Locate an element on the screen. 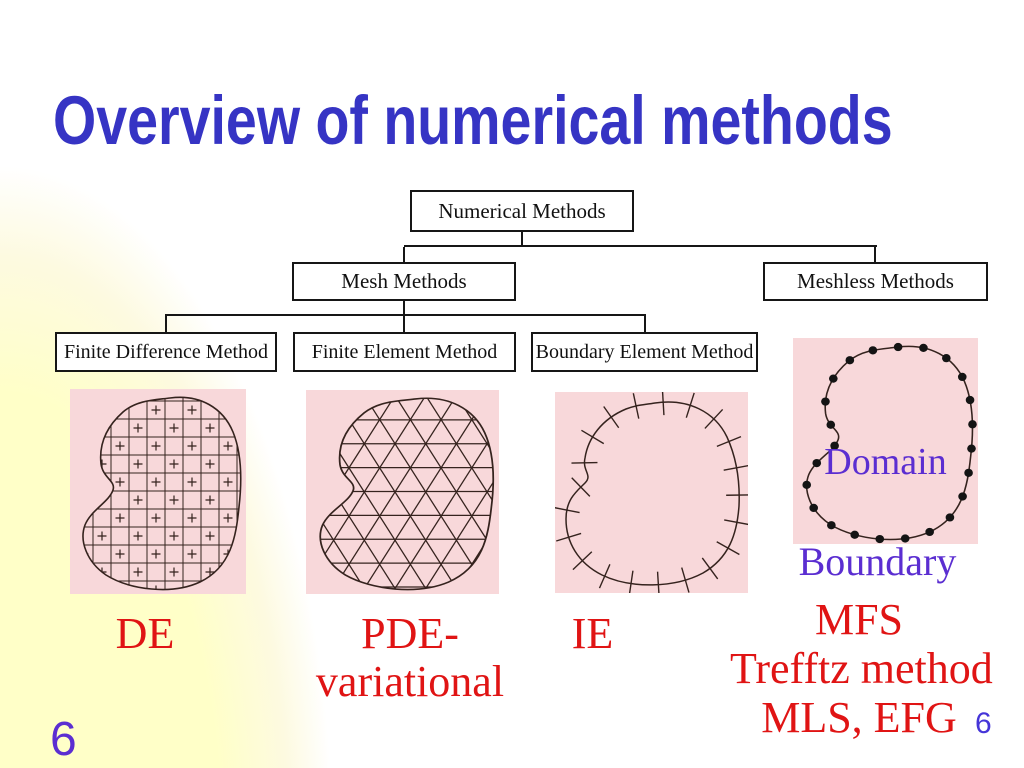 The width and height of the screenshot is (1024, 768). domain-label: Domain is located at coordinates (885, 462).